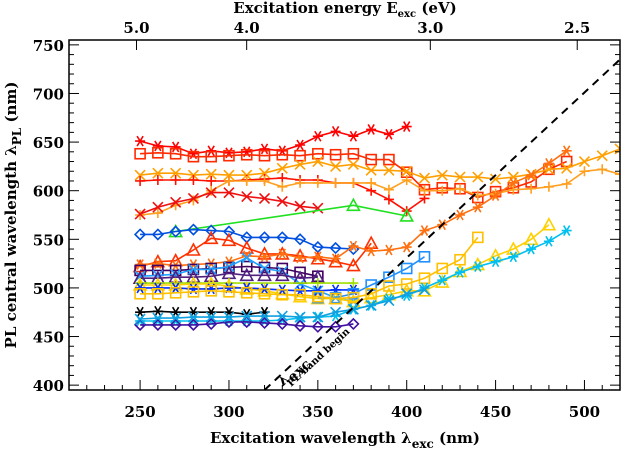 Image resolution: width=624 pixels, height=450 pixels. What do you see at coordinates (139, 412) in the screenshot?
I see `x-tick-label: 250` at bounding box center [139, 412].